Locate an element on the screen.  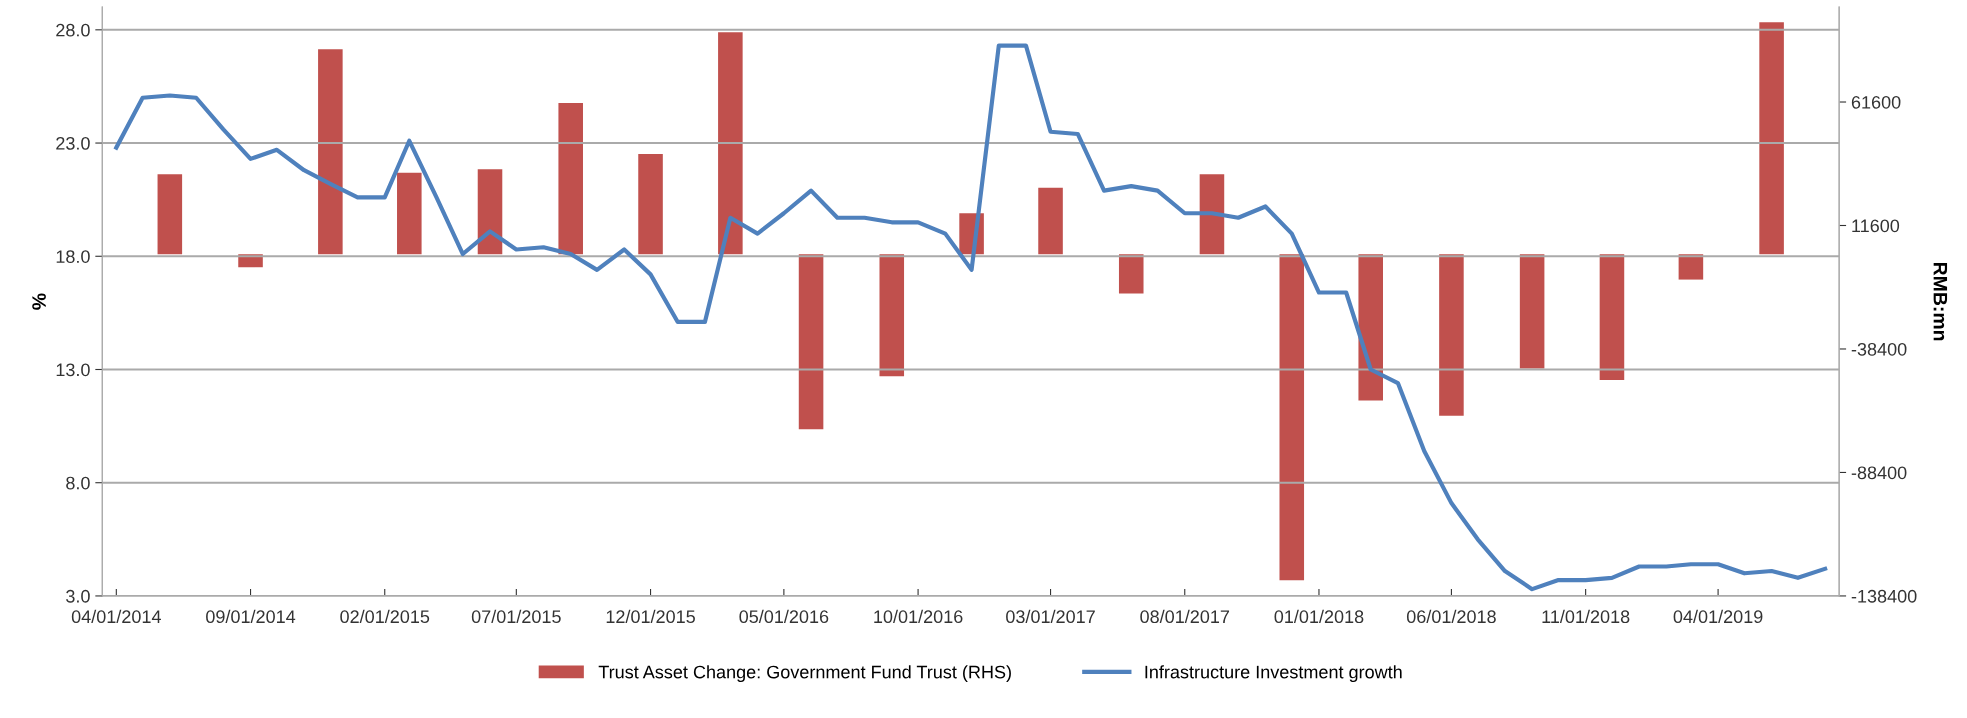
x-tick-label: 04/01/2019 is located at coordinates (1718, 616).